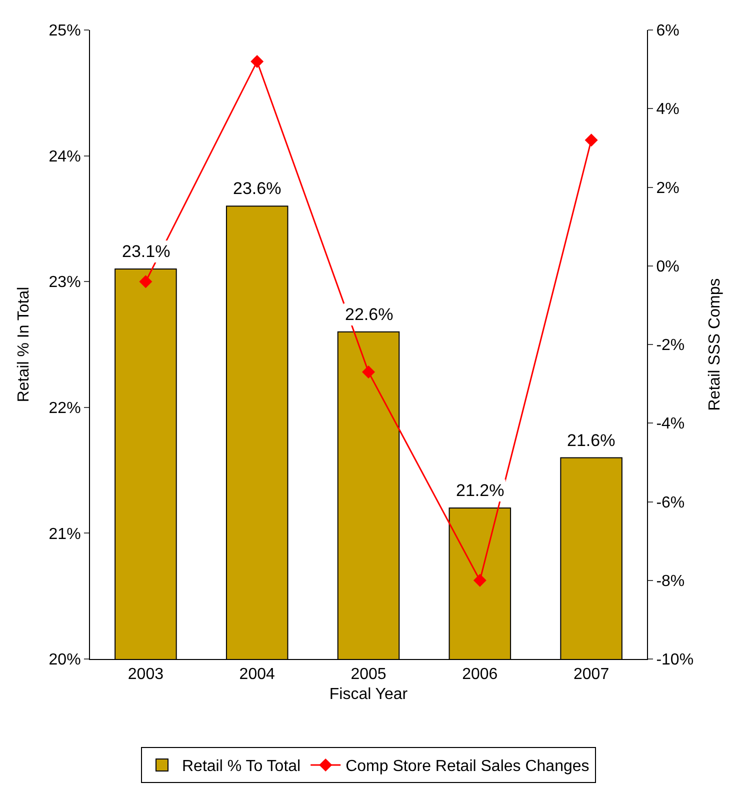 The width and height of the screenshot is (742, 809). Describe the element at coordinates (24, 344) in the screenshot. I see `y-axis-title: Retail % In Total` at that location.